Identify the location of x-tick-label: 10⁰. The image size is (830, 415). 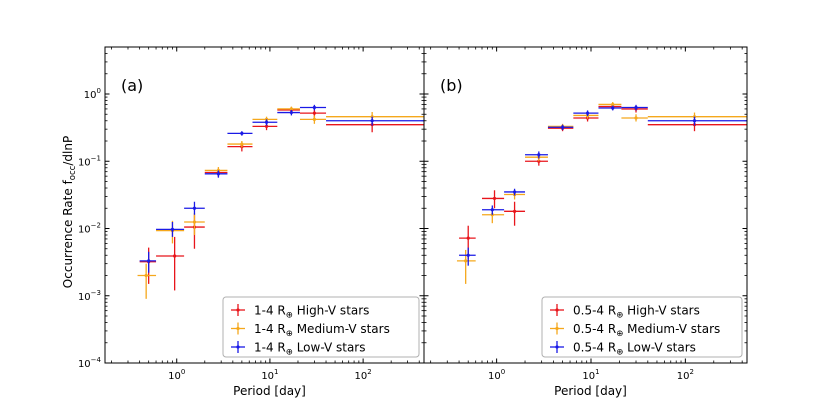
(176, 375).